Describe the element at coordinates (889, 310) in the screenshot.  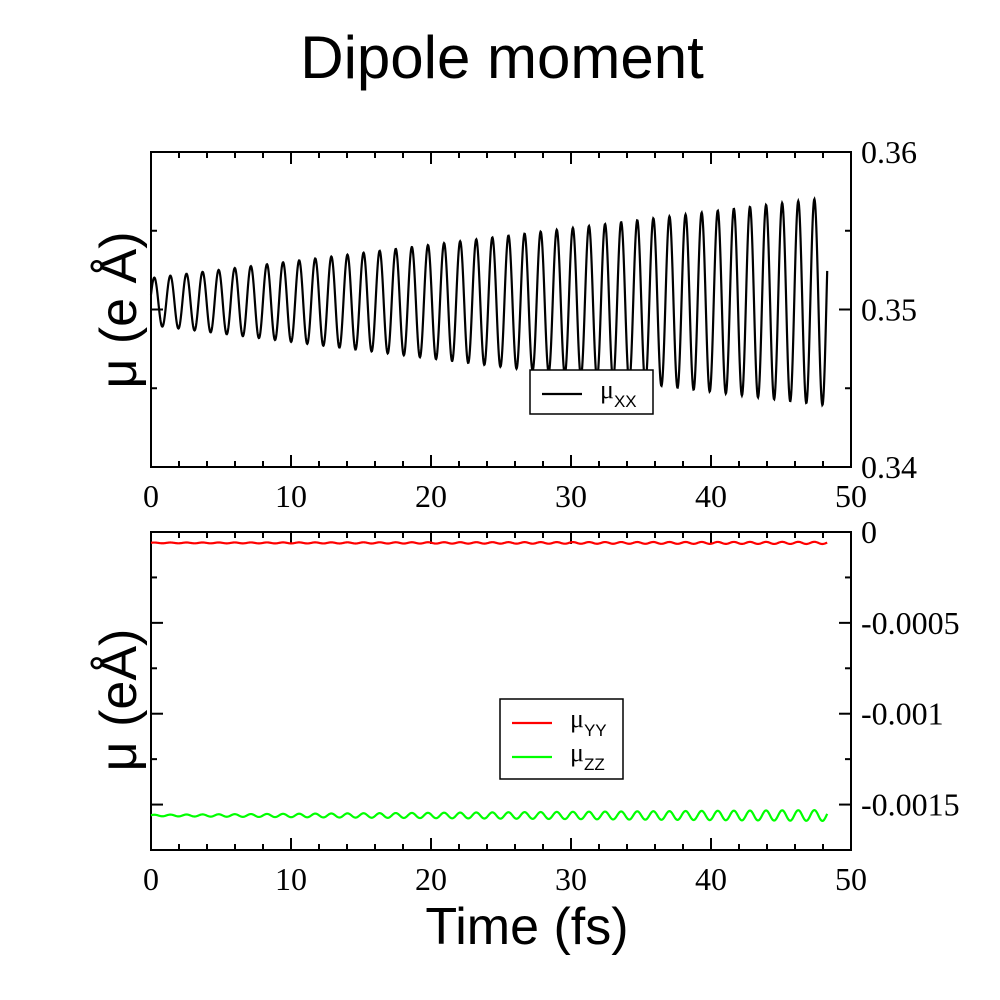
I see `y-tick-label: 0.35` at that location.